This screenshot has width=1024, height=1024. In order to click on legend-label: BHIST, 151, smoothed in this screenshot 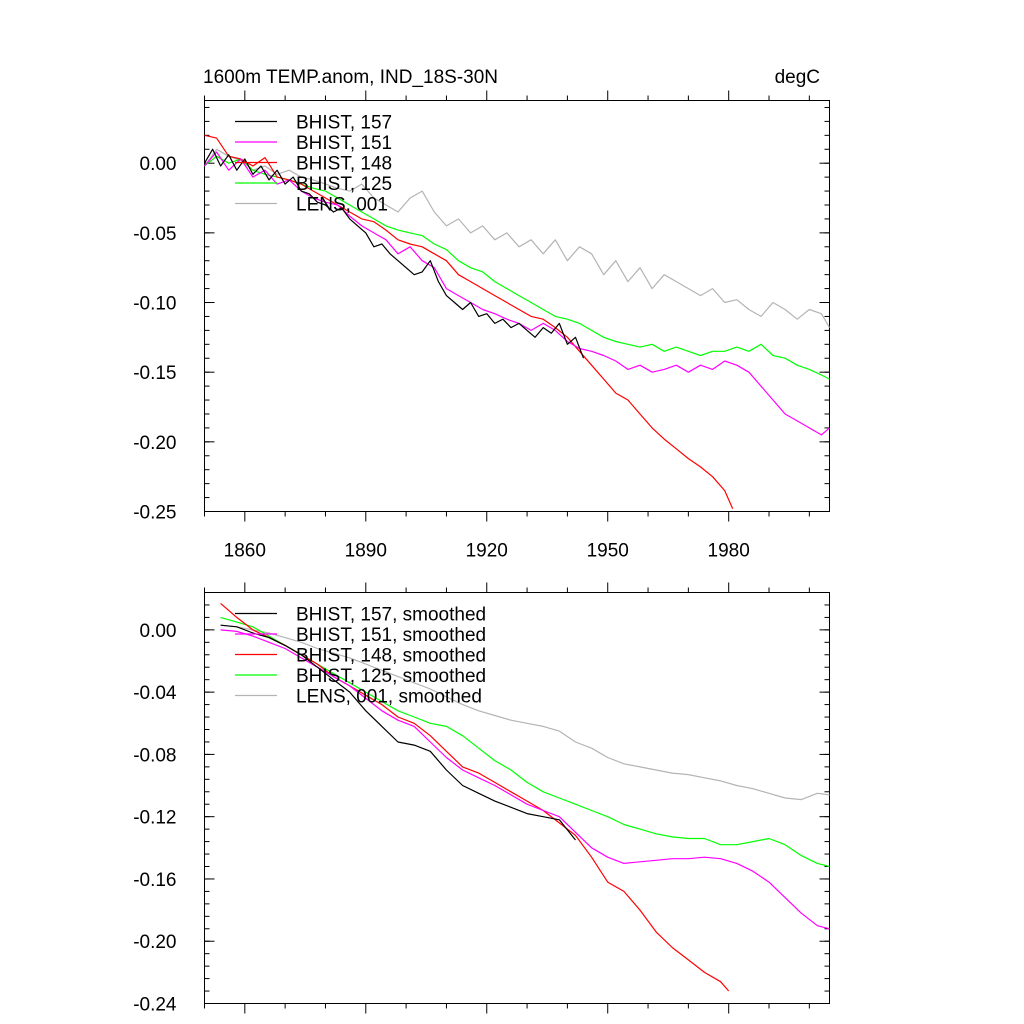, I will do `click(391, 635)`.